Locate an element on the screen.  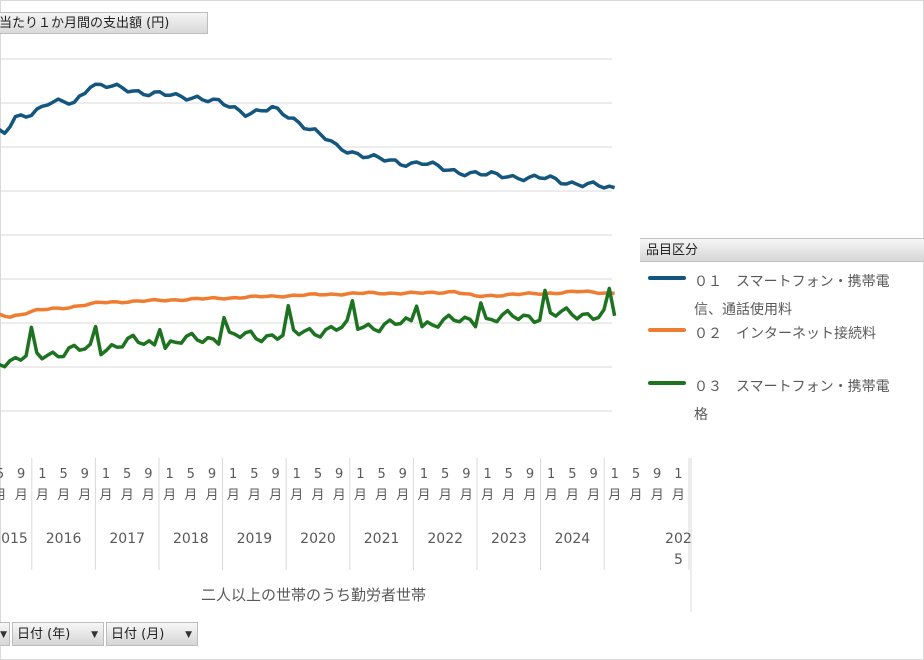
year-field-dropdown: 日付 (年) ▼ is located at coordinates (58, 634).